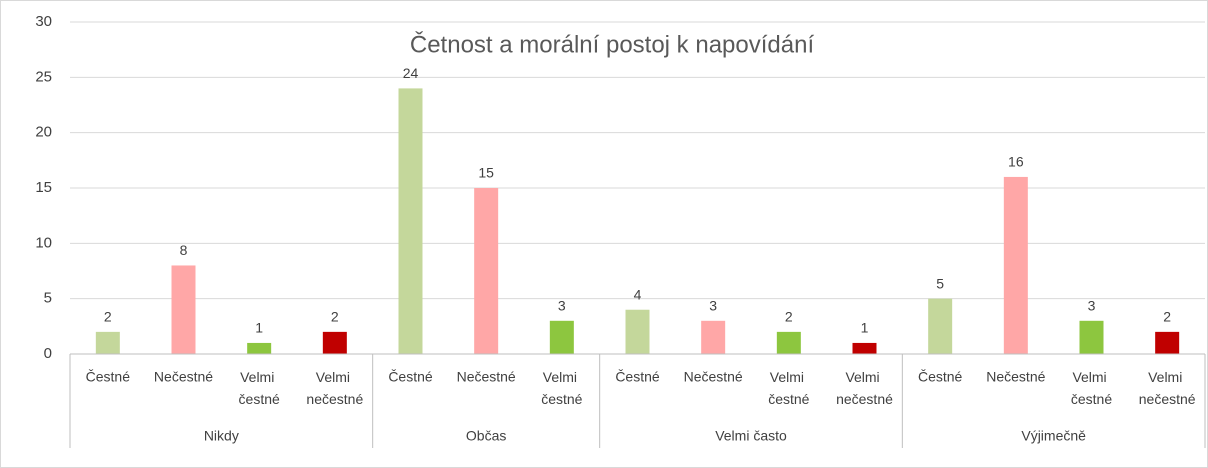 Image resolution: width=1208 pixels, height=468 pixels. What do you see at coordinates (940, 283) in the screenshot?
I see `data-label: 5` at bounding box center [940, 283].